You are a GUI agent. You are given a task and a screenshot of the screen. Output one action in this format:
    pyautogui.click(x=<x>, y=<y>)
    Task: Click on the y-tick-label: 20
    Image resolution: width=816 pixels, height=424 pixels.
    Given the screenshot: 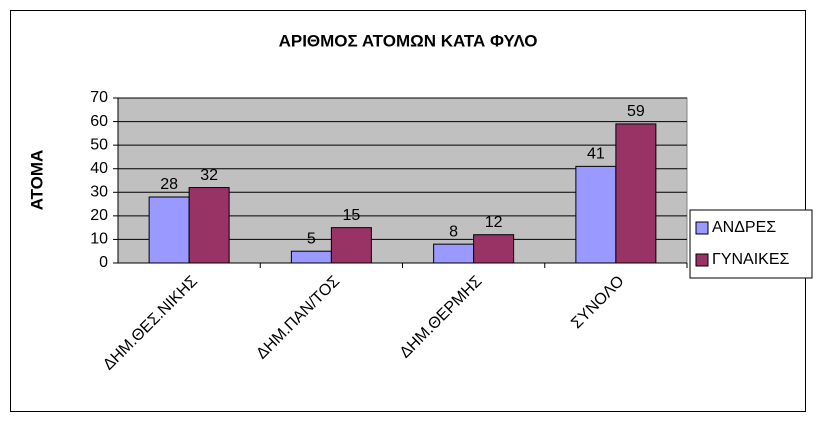 What is the action you would take?
    pyautogui.click(x=99, y=215)
    